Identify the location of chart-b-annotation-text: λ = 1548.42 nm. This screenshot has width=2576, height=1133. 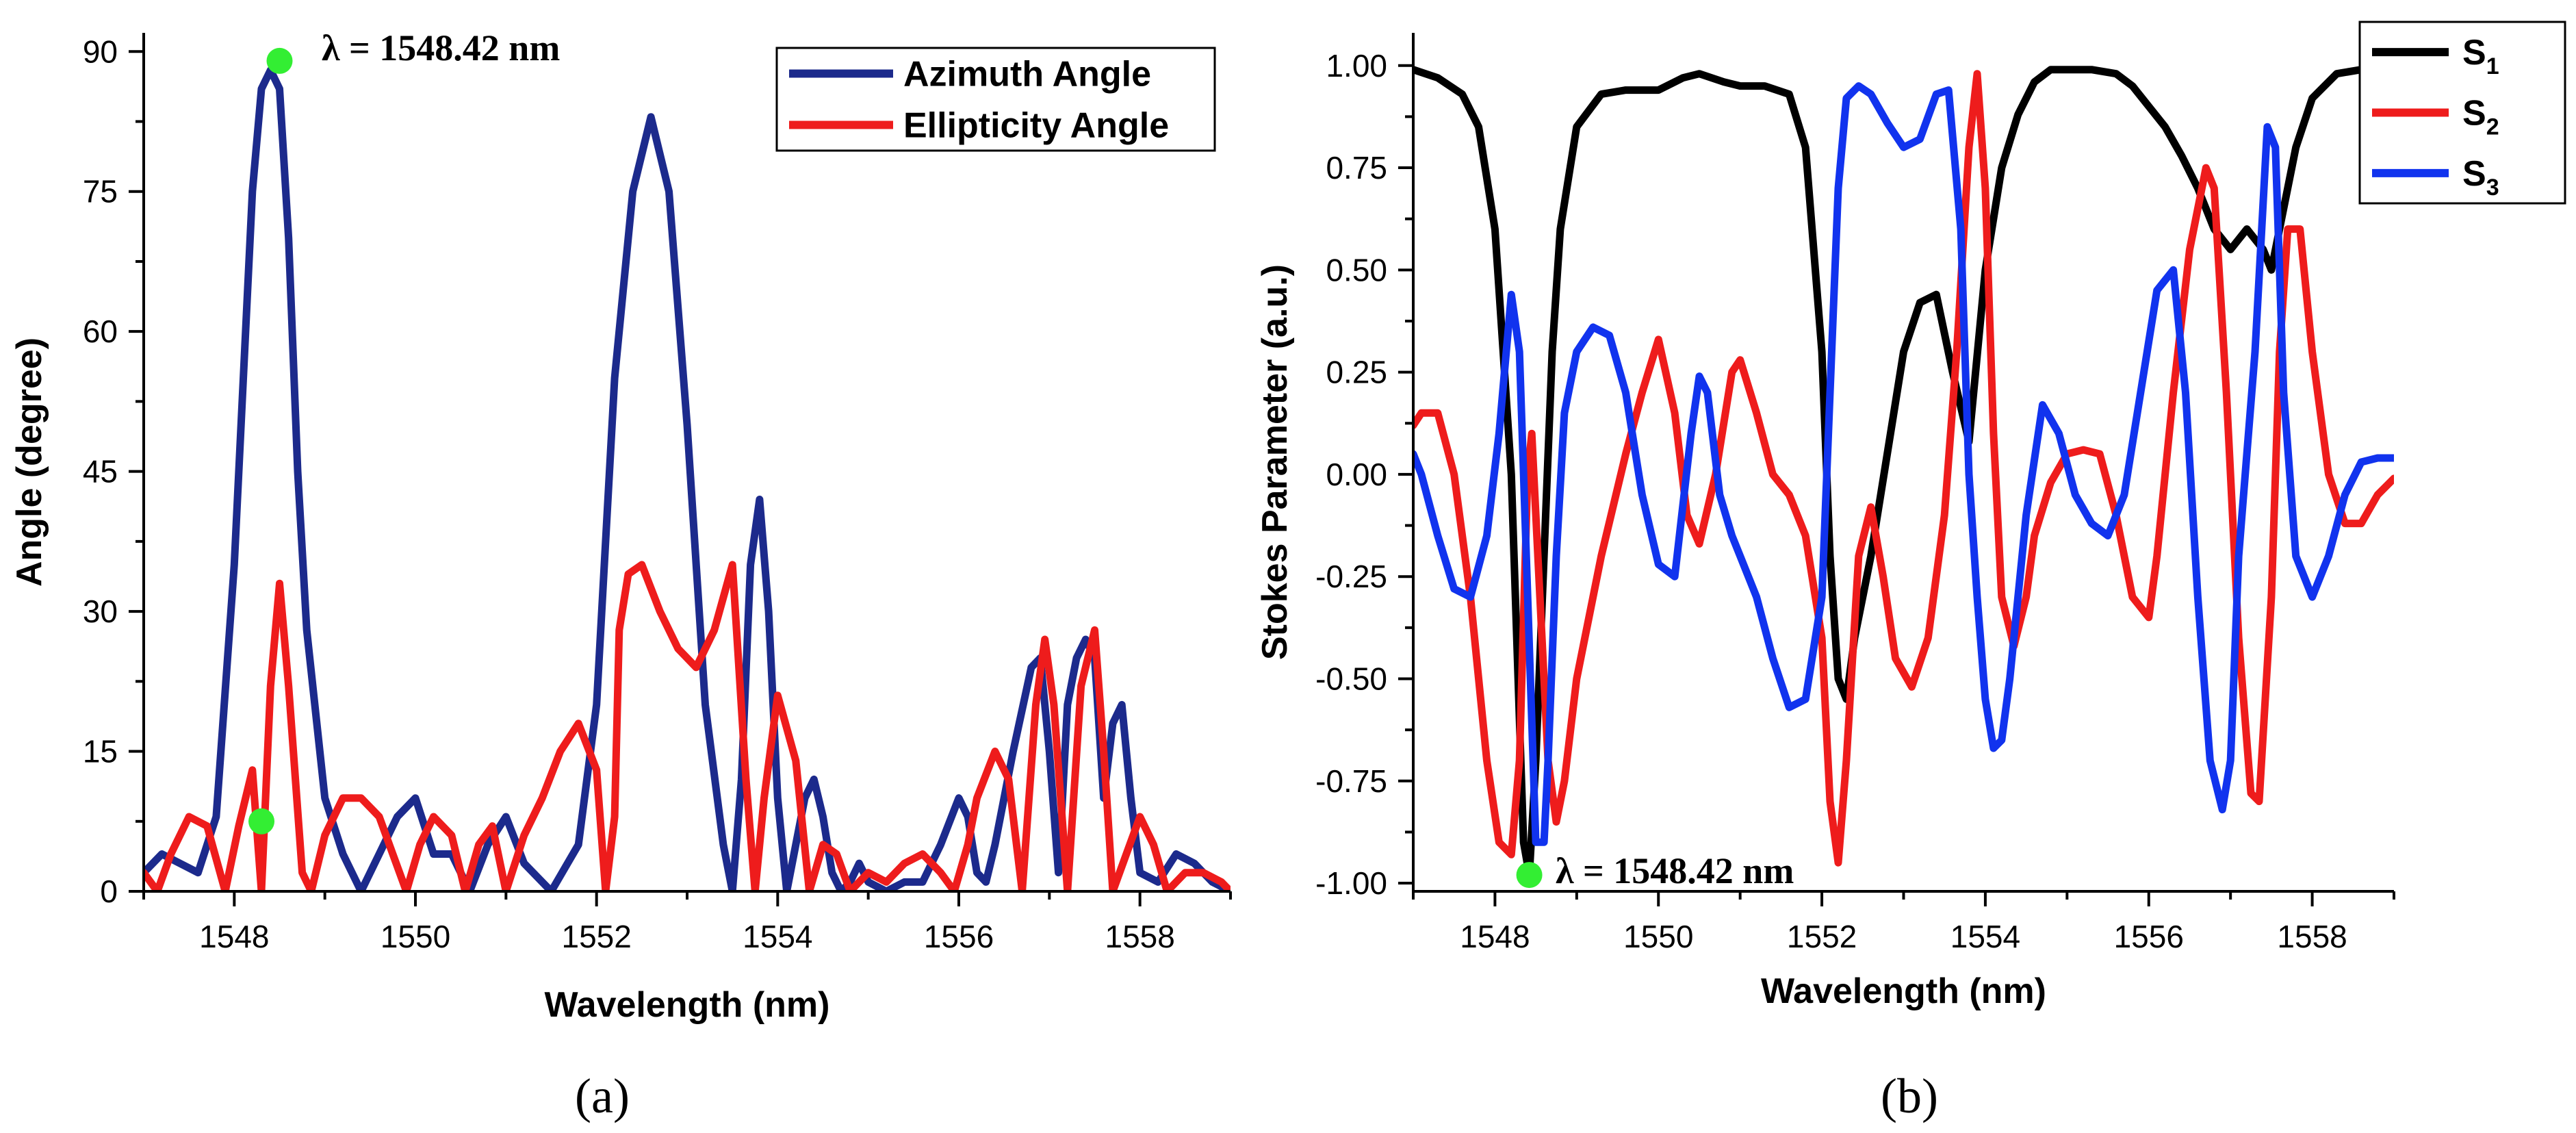
(1675, 871).